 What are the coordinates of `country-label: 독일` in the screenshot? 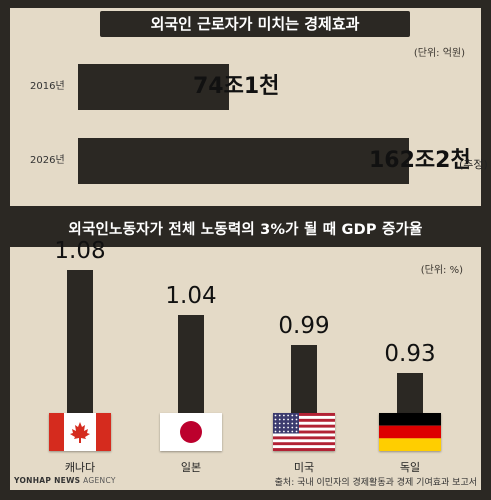 It's located at (410, 467).